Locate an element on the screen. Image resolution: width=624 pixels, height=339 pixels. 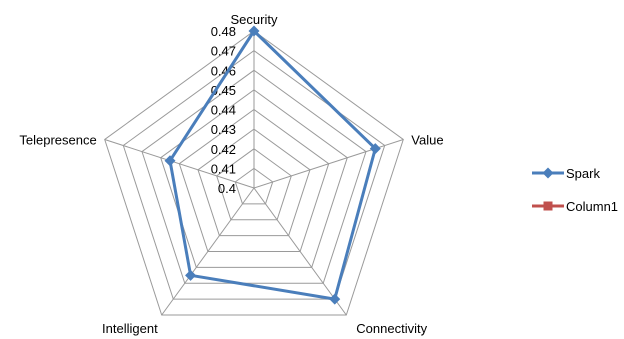
radial-tick-labels: 0.40.410.420.430.440.450.460.470.48 is located at coordinates (223, 110).